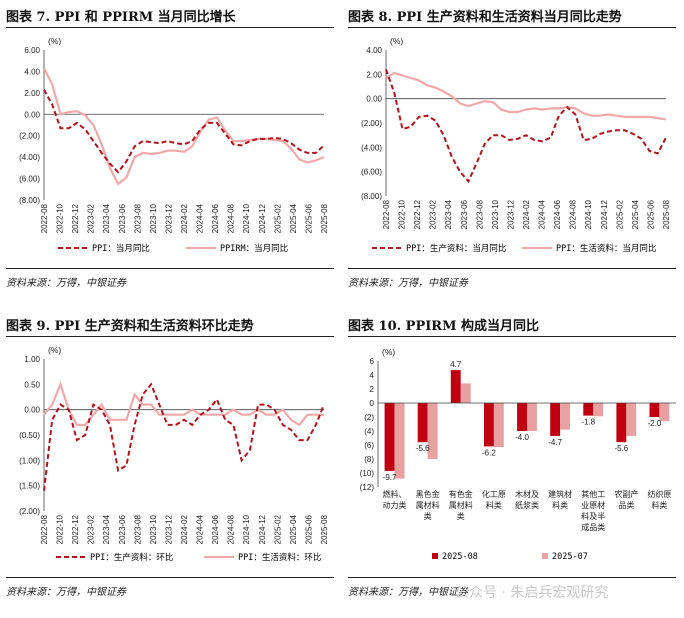  Describe the element at coordinates (372, 389) in the screenshot. I see `y-tick-label: 2` at that location.